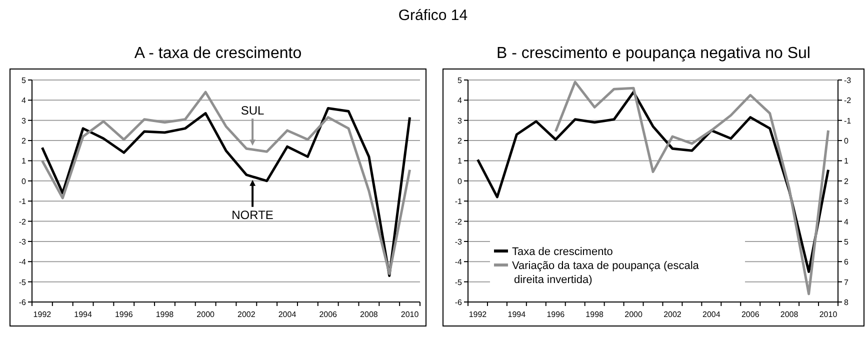  What do you see at coordinates (846, 201) in the screenshot?
I see `y2-tick-label: 3` at bounding box center [846, 201].